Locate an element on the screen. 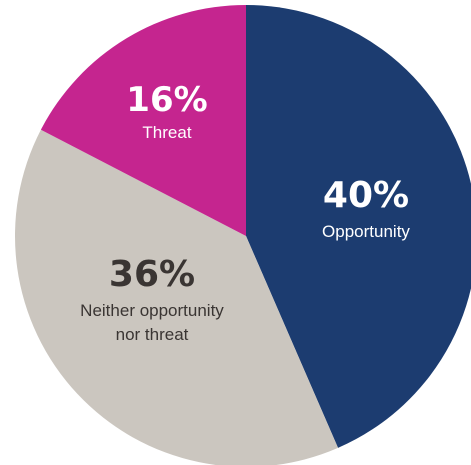 This screenshot has height=465, width=471. slice-category-label: Neither opportunity is located at coordinates (152, 310).